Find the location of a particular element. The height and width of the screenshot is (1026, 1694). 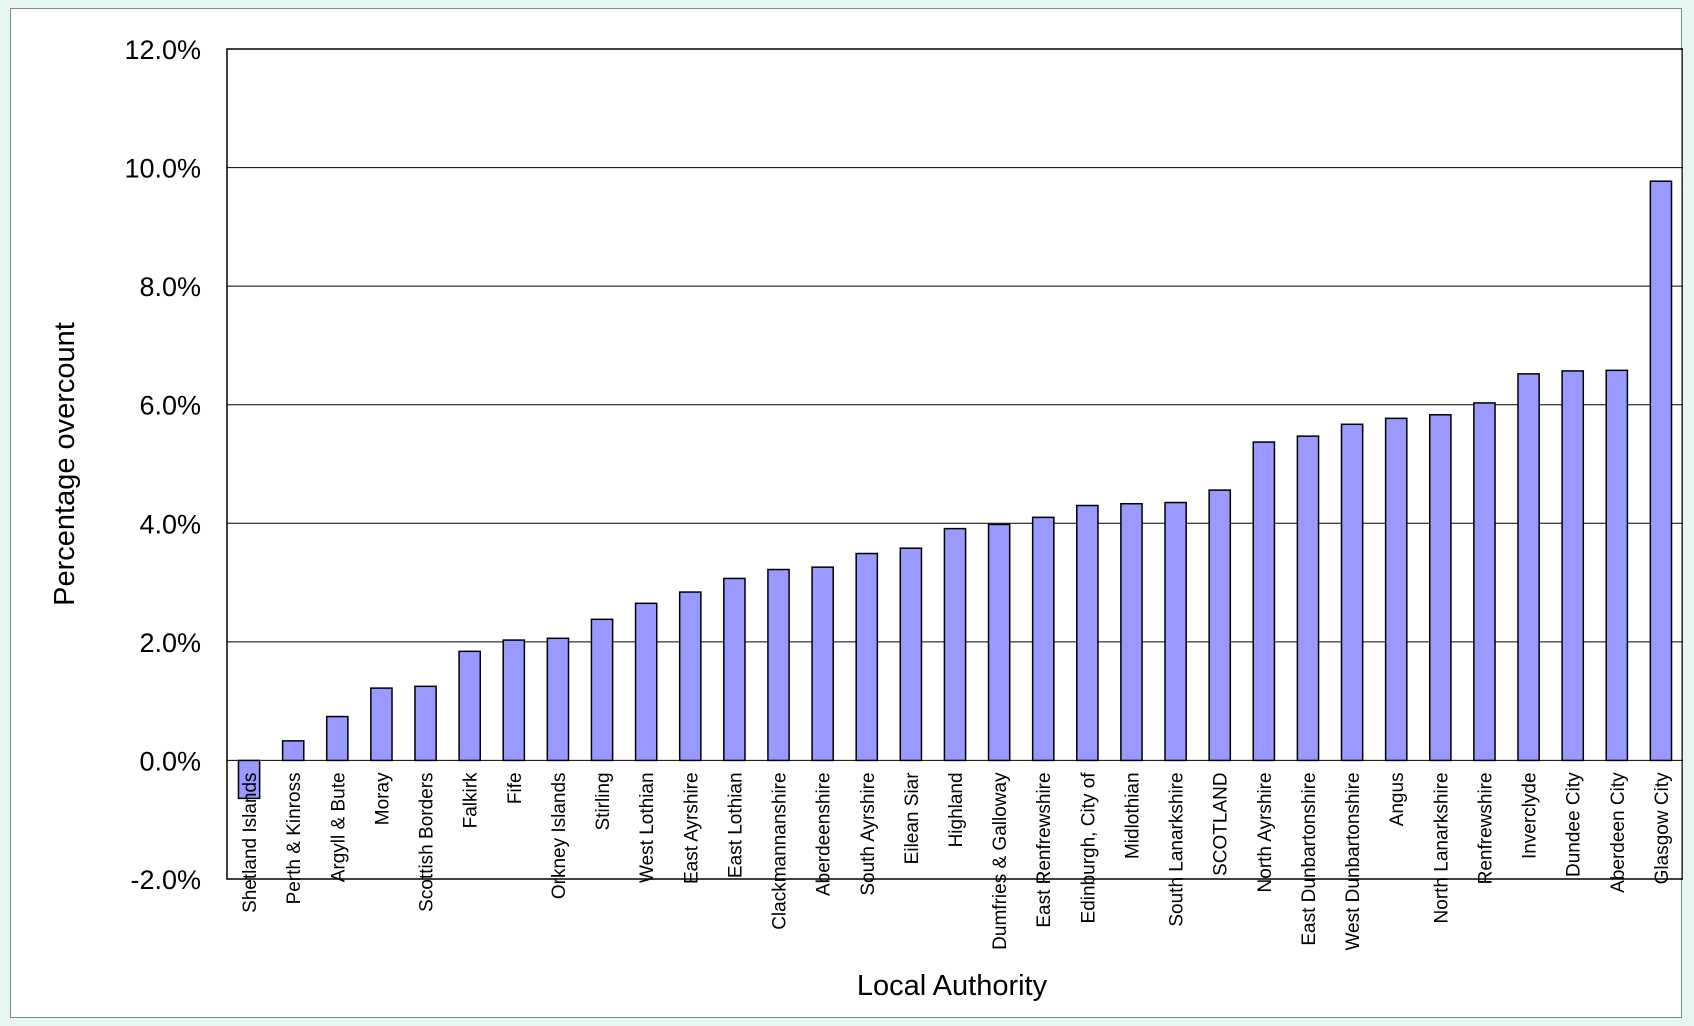

x-category-label: Argyll & Bute is located at coordinates (338, 827).